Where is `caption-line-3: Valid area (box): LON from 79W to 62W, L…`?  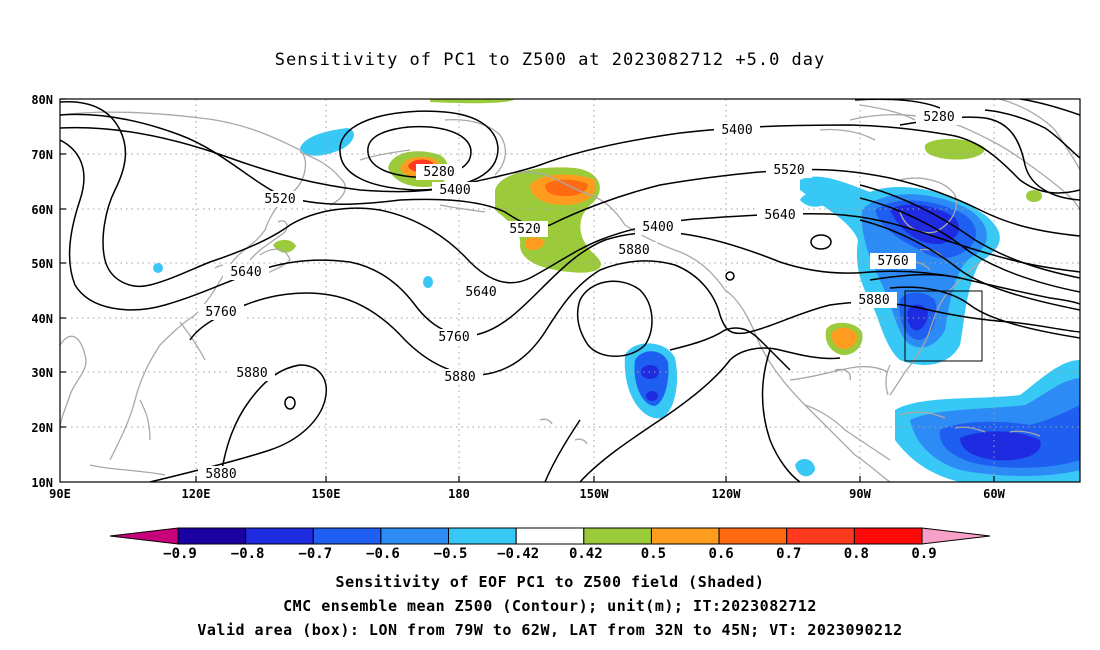 caption-line-3: Valid area (box): LON from 79W to 62W, L… is located at coordinates (550, 630).